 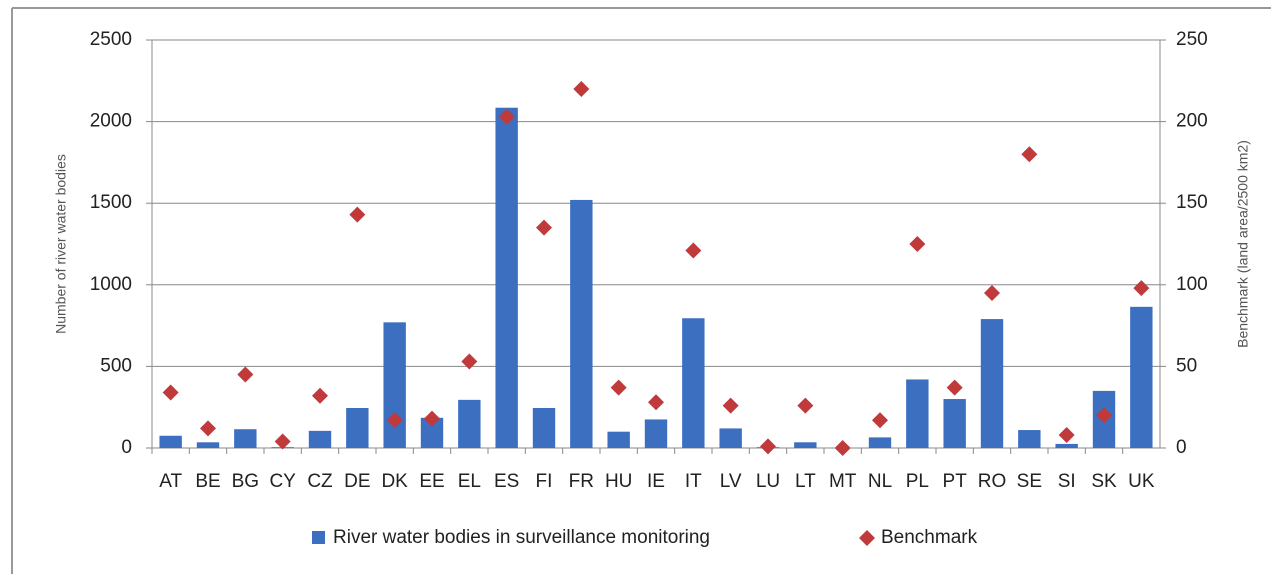 What do you see at coordinates (805, 481) in the screenshot?
I see `x-tick-label: LT` at bounding box center [805, 481].